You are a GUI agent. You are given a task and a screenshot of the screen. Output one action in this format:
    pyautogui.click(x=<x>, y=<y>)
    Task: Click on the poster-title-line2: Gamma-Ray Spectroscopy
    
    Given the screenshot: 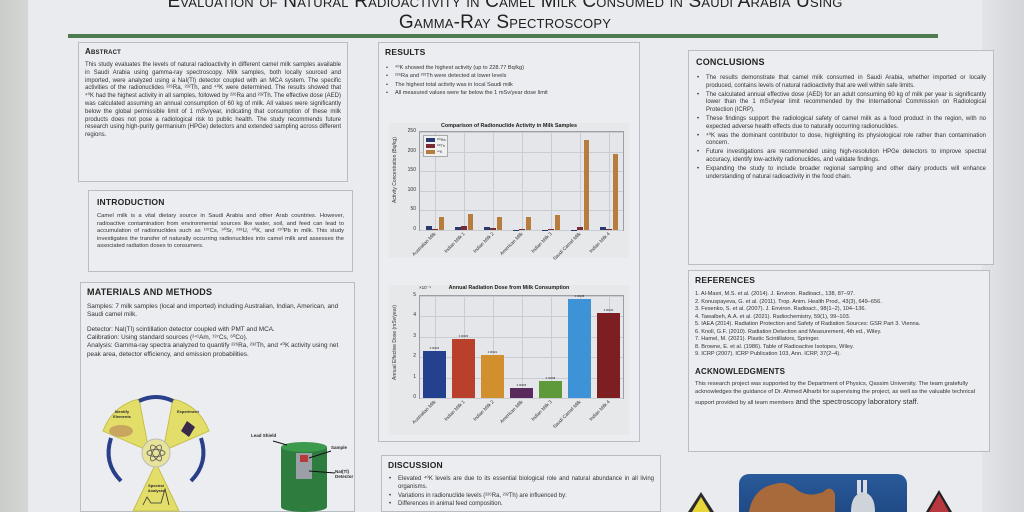 What is the action you would take?
    pyautogui.click(x=505, y=22)
    